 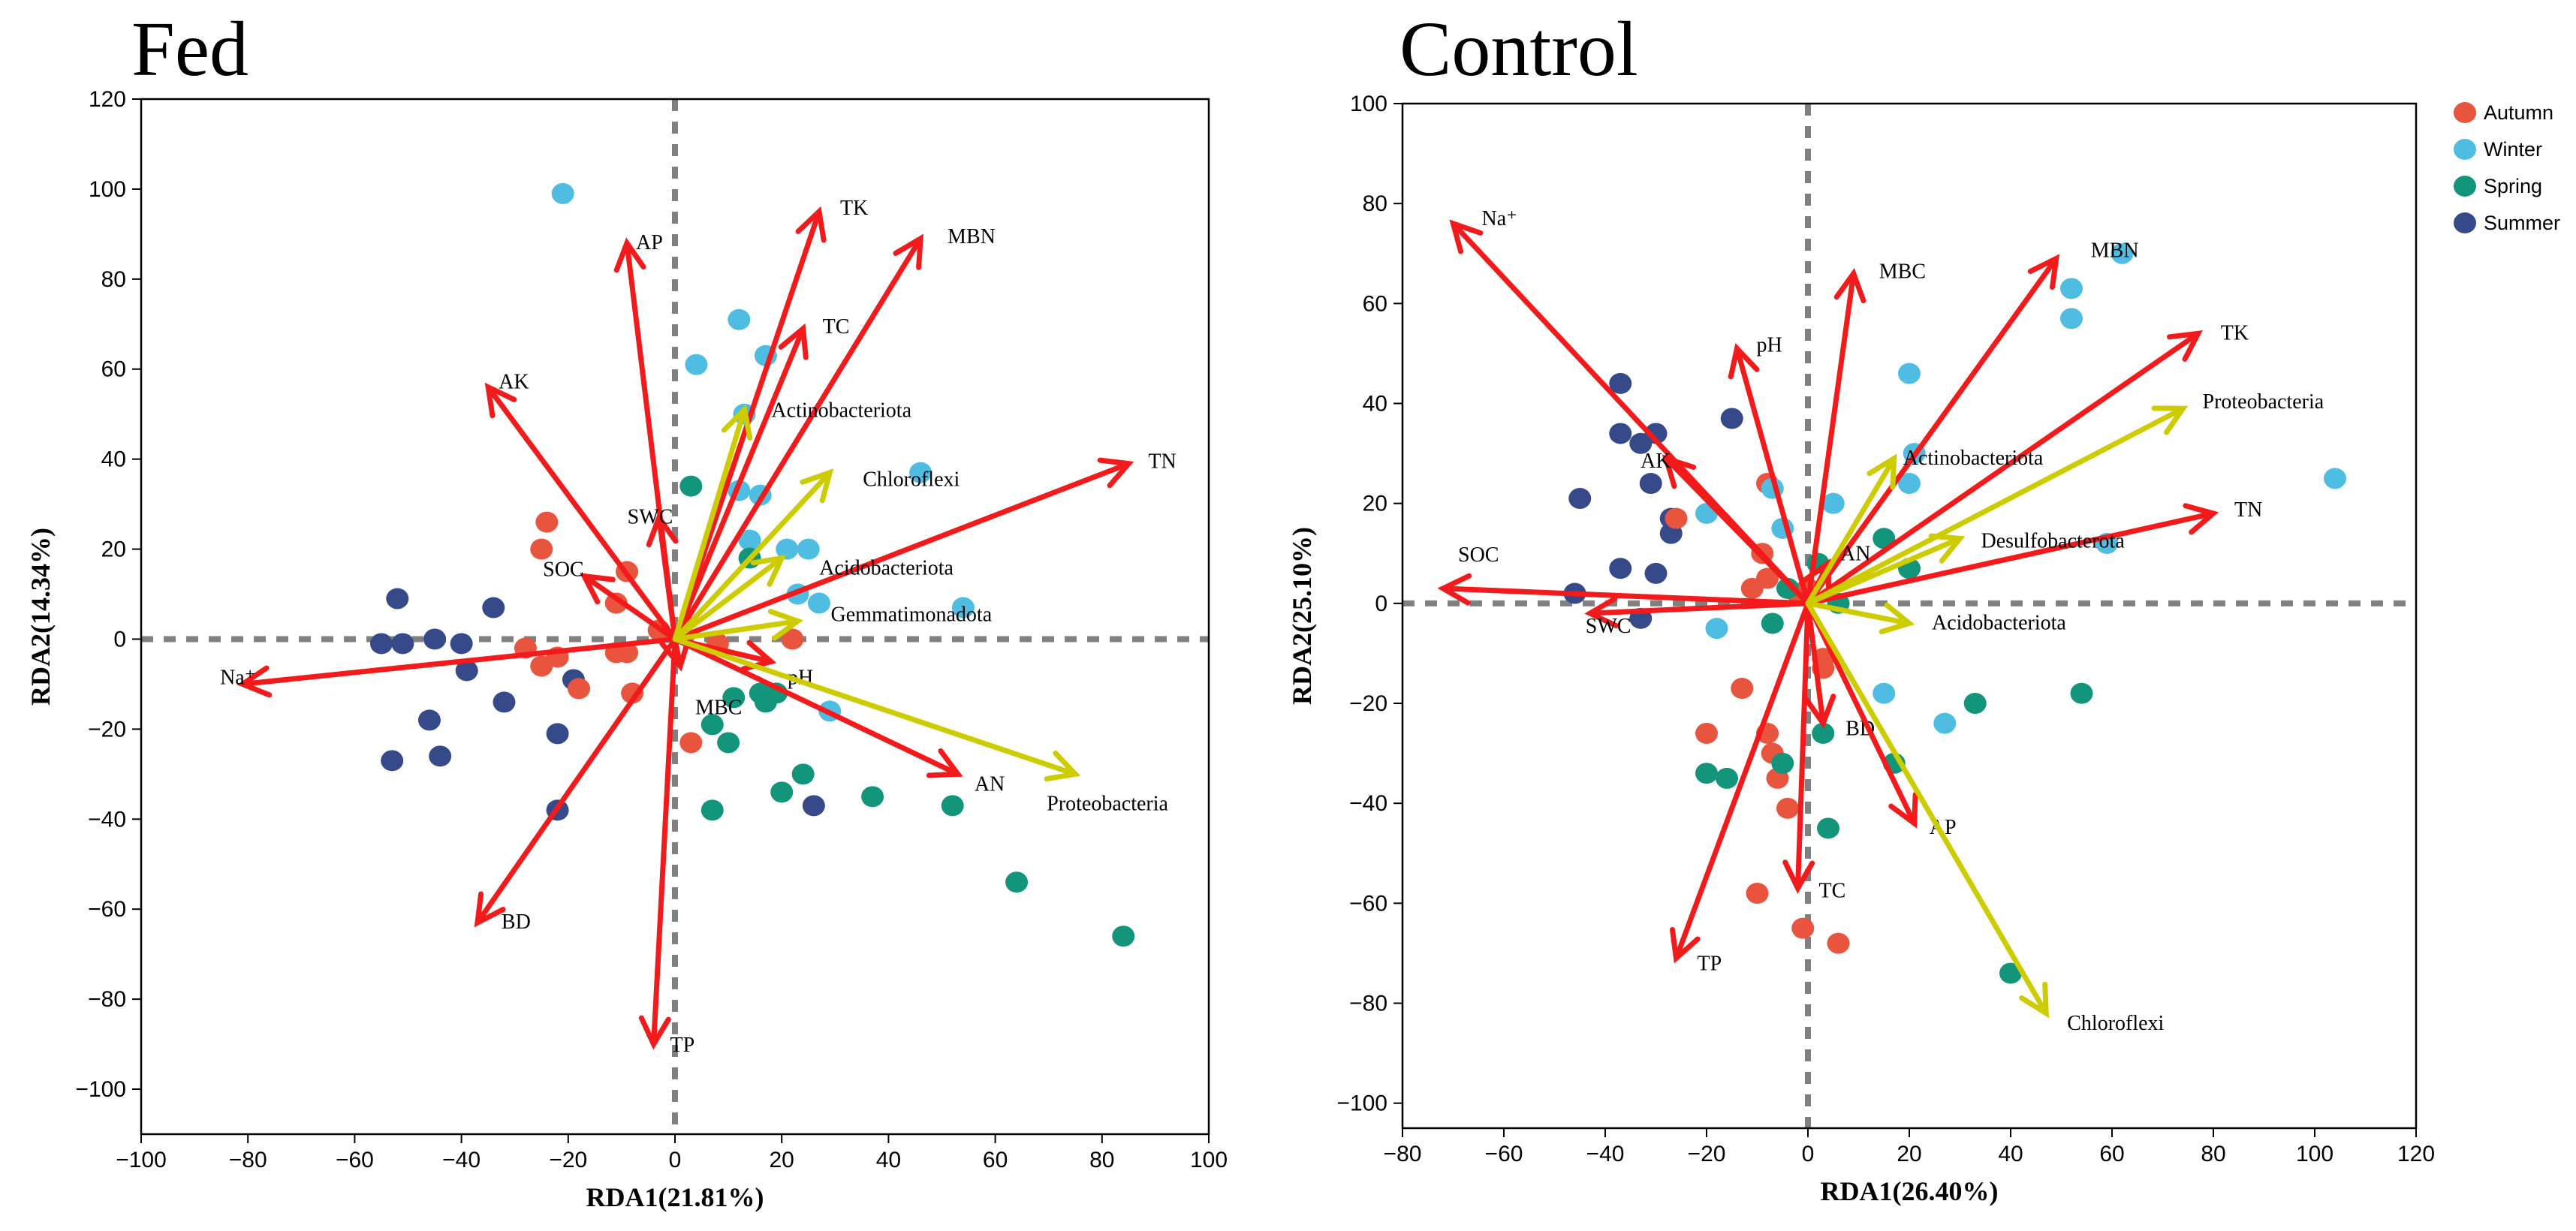 What do you see at coordinates (1855, 554) in the screenshot?
I see `vector-label: AN` at bounding box center [1855, 554].